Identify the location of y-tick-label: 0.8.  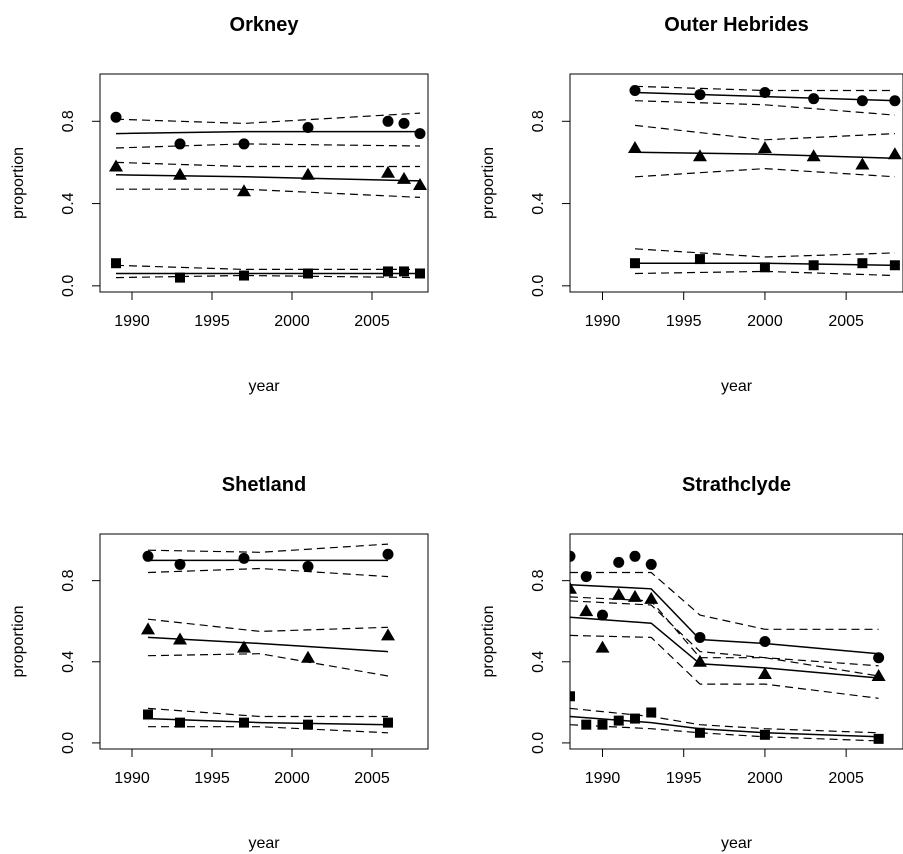
(538, 121).